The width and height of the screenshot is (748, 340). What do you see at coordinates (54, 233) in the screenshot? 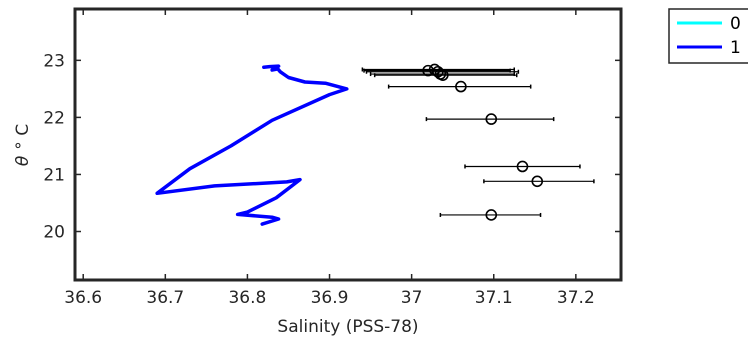
I see `y-tick-label: 20` at bounding box center [54, 233].